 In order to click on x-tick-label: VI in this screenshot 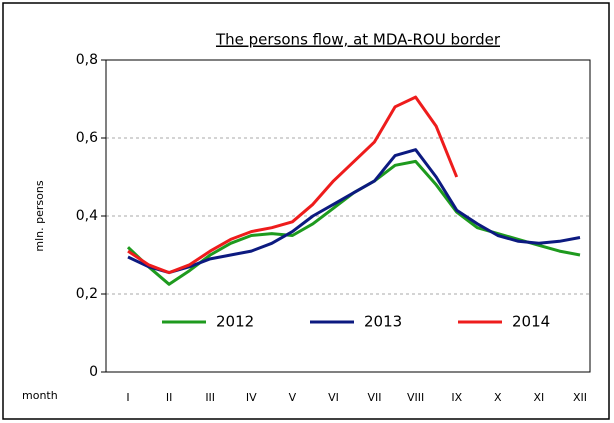, I will do `click(333, 397)`.